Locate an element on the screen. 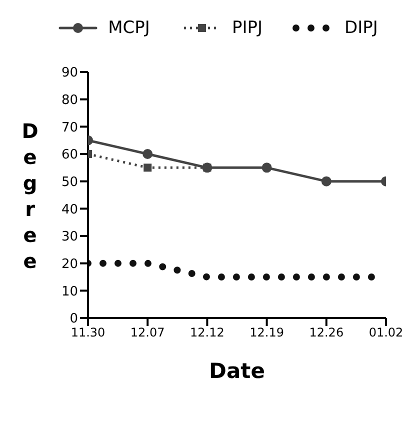  y-tick-label: 20 is located at coordinates (69, 264).